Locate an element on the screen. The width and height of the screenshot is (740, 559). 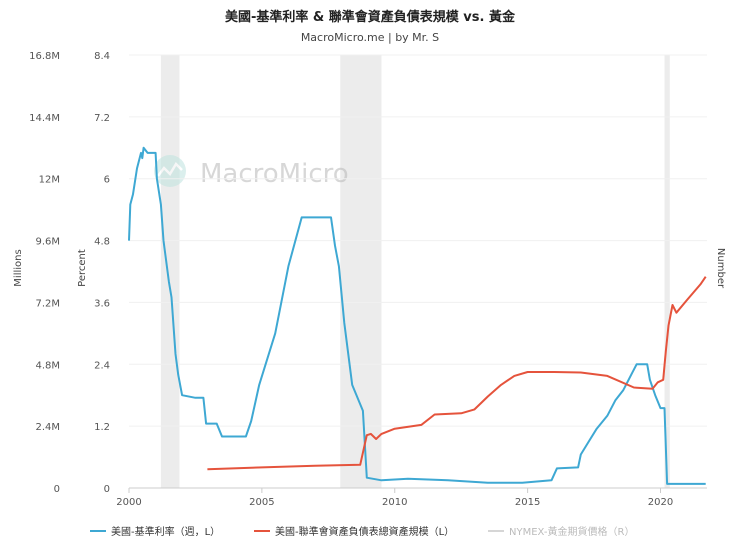
left-outer-tick-label: 4.8M is located at coordinates (47, 365).